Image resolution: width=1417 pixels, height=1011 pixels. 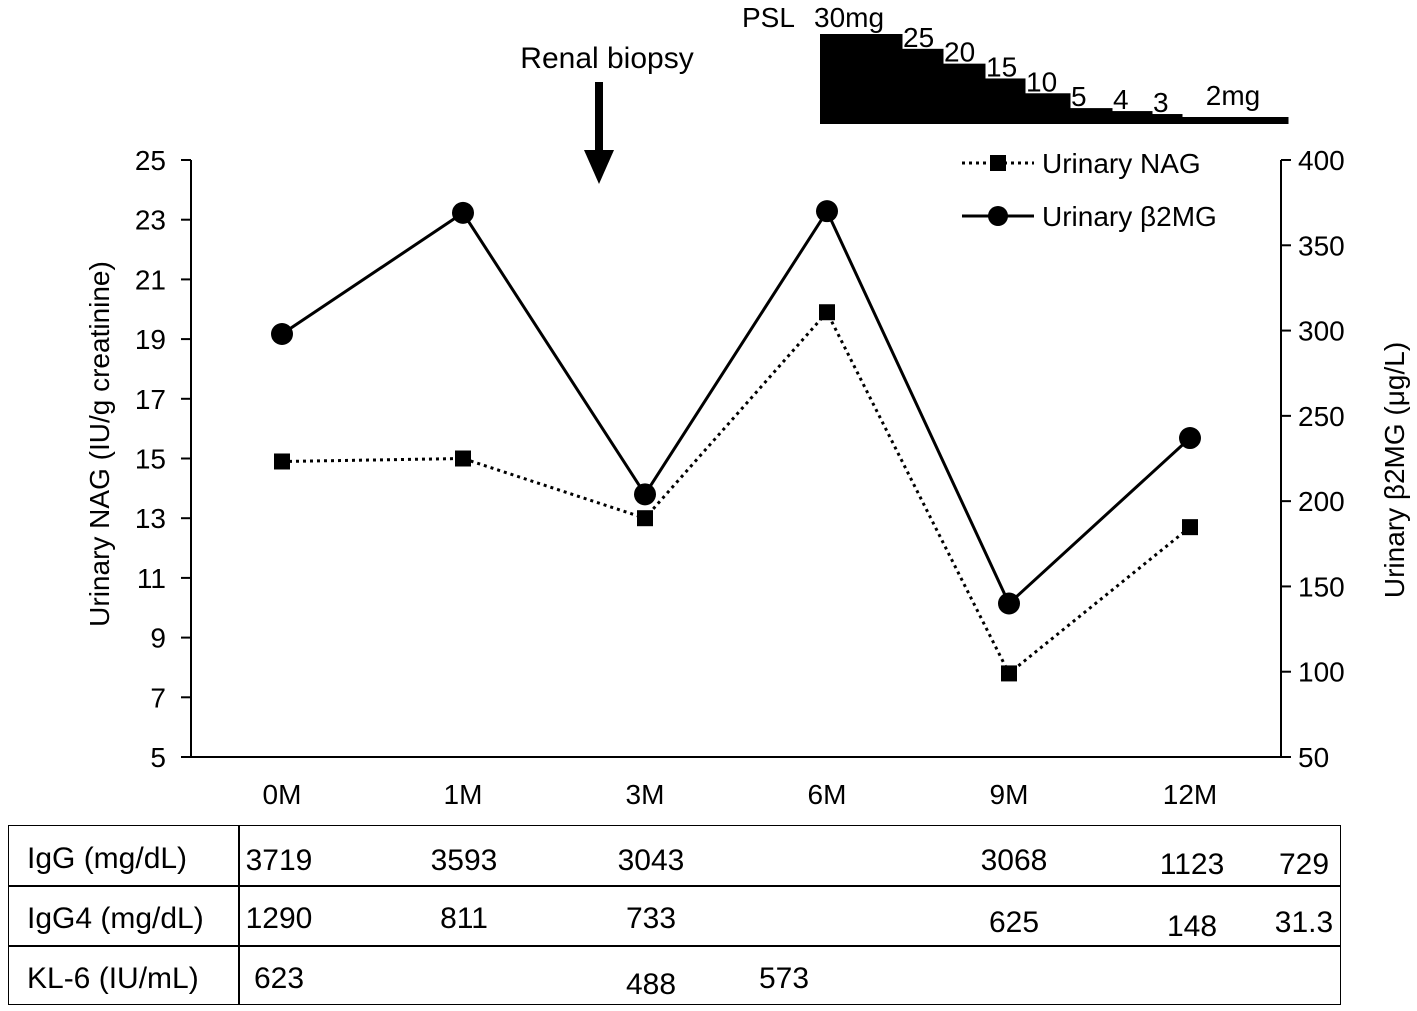 I want to click on legend-nag-marker, so click(x=998, y=163).